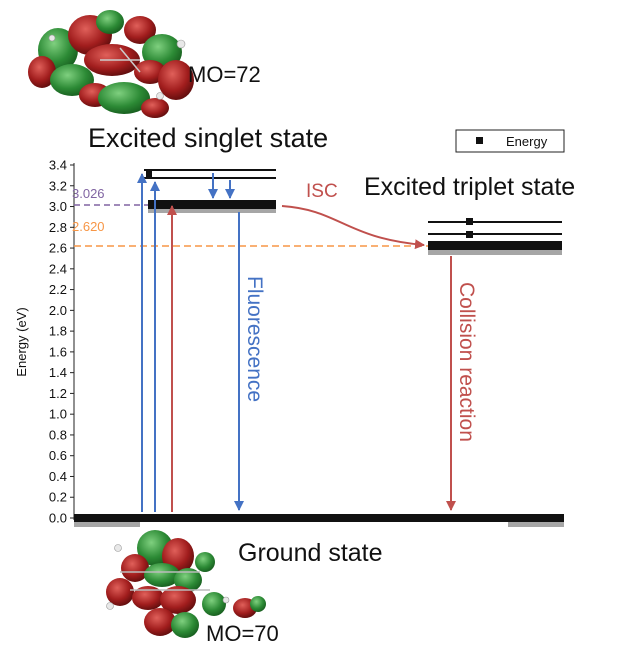  What do you see at coordinates (58, 351) in the screenshot?
I see `y-tick-label: 1.6` at bounding box center [58, 351].